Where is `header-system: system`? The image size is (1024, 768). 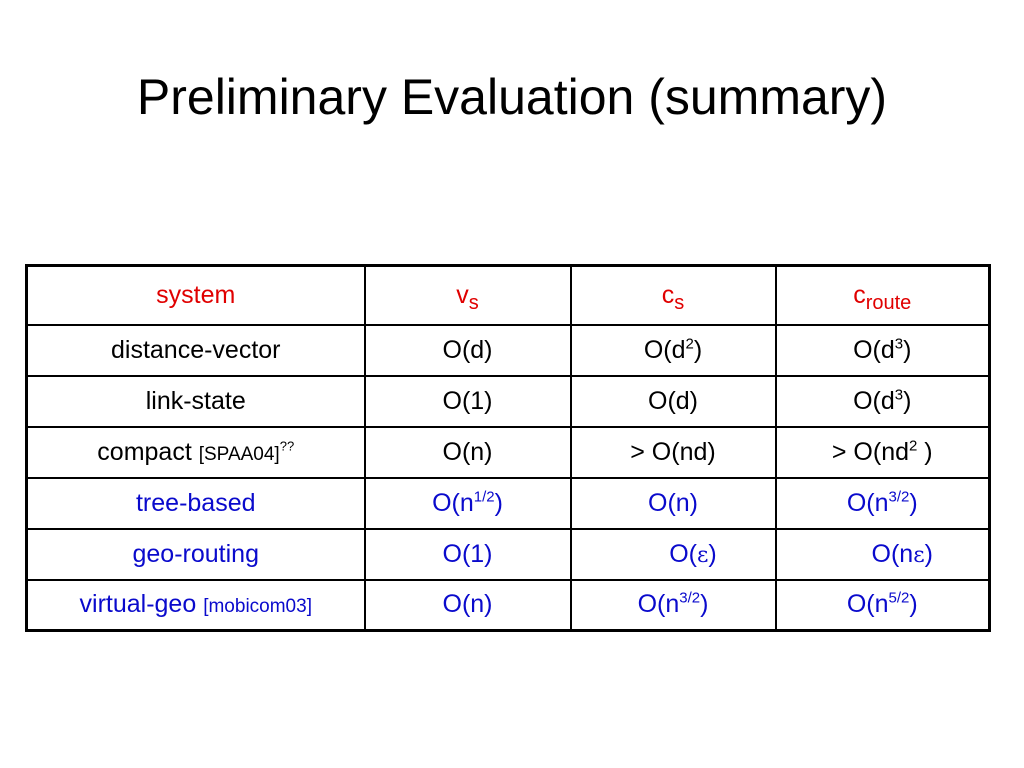 header-system: system is located at coordinates (195, 295).